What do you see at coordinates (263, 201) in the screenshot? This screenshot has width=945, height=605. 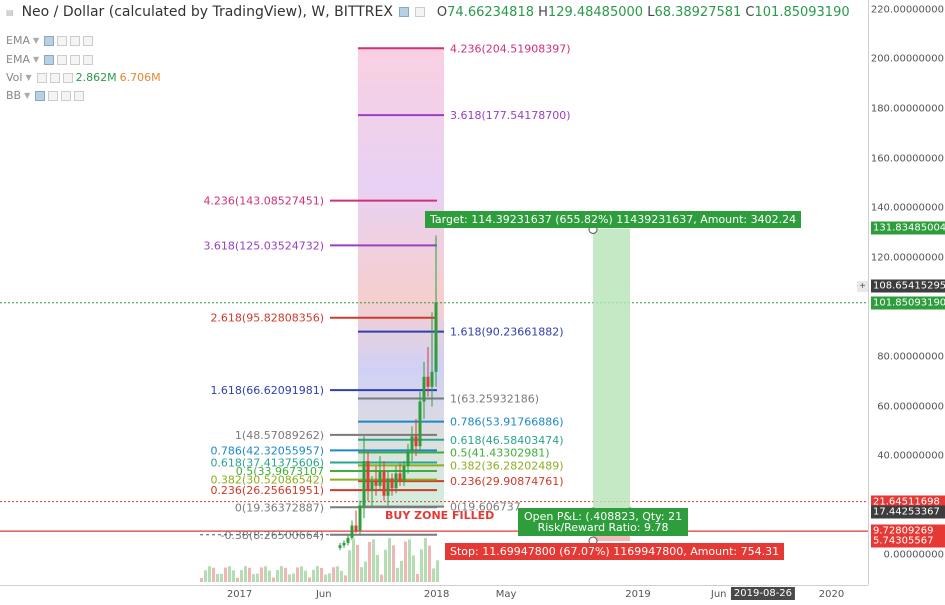 I see `fib-lower-label: 4.236(143.08527451)` at bounding box center [263, 201].